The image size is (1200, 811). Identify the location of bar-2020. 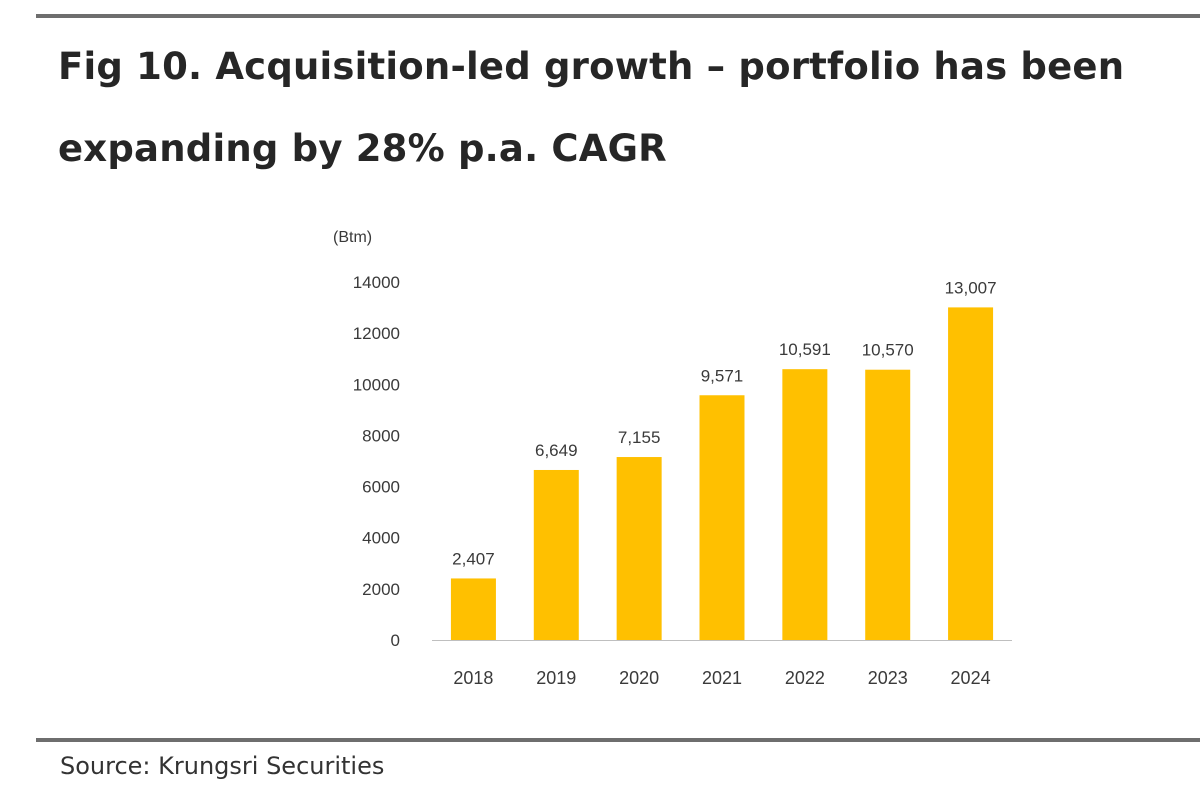
(639, 548).